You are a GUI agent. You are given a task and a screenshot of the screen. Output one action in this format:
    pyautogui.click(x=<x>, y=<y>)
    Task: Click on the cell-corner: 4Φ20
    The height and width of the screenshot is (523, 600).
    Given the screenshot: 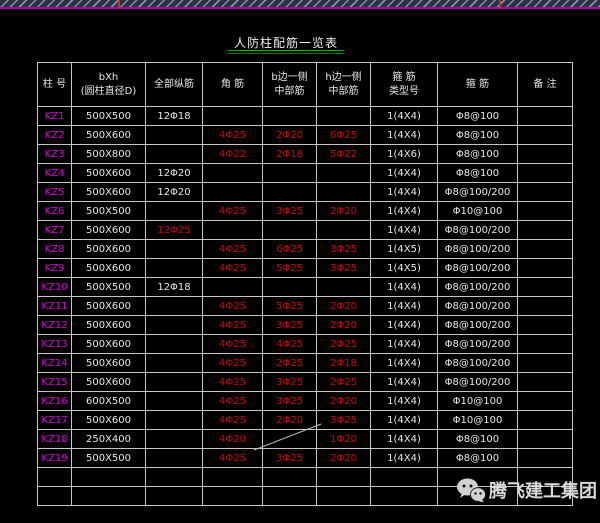 What is the action you would take?
    pyautogui.click(x=232, y=439)
    